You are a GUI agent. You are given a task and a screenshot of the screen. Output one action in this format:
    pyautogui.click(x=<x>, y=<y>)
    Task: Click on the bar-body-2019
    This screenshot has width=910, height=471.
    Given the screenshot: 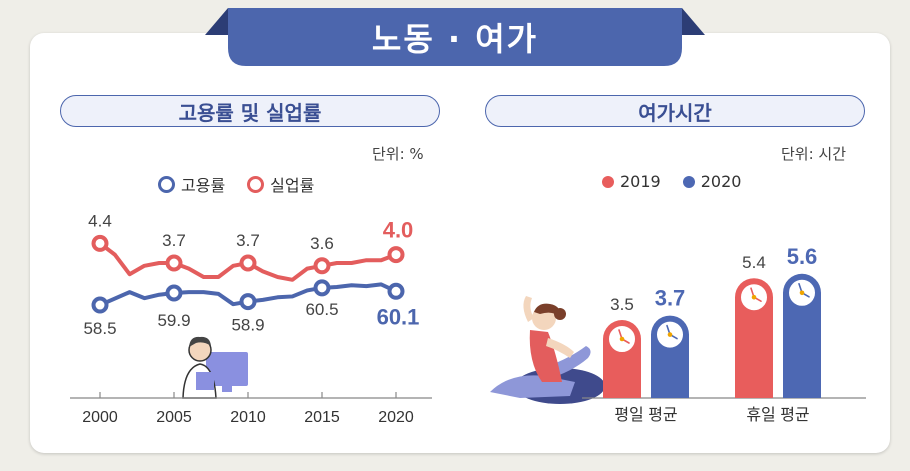 What is the action you would take?
    pyautogui.click(x=754, y=347)
    